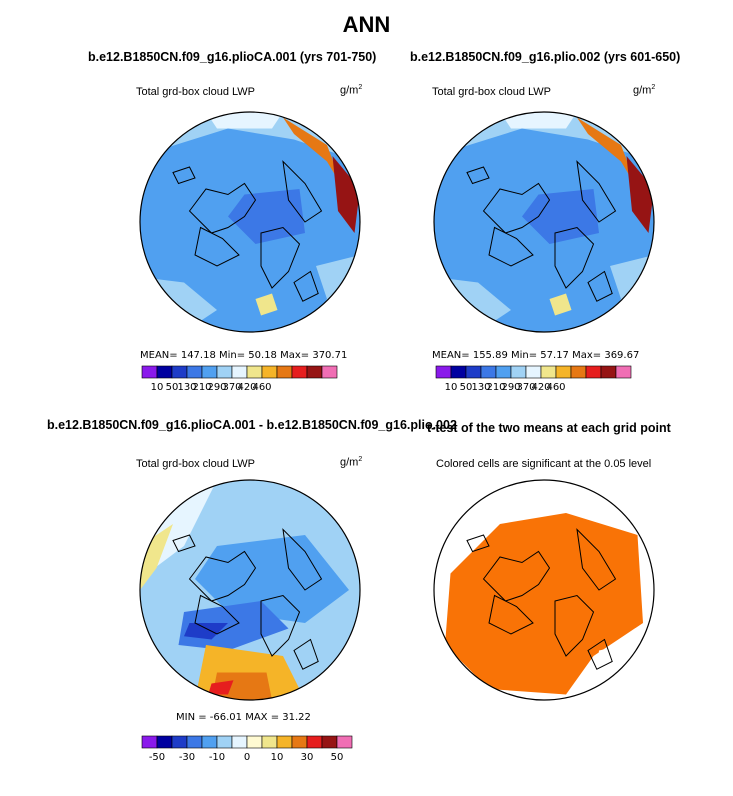 This screenshot has height=796, width=733. Describe the element at coordinates (243, 717) in the screenshot. I see `panel-3-stats: MIN = -66.01 MAX = 31.22` at that location.